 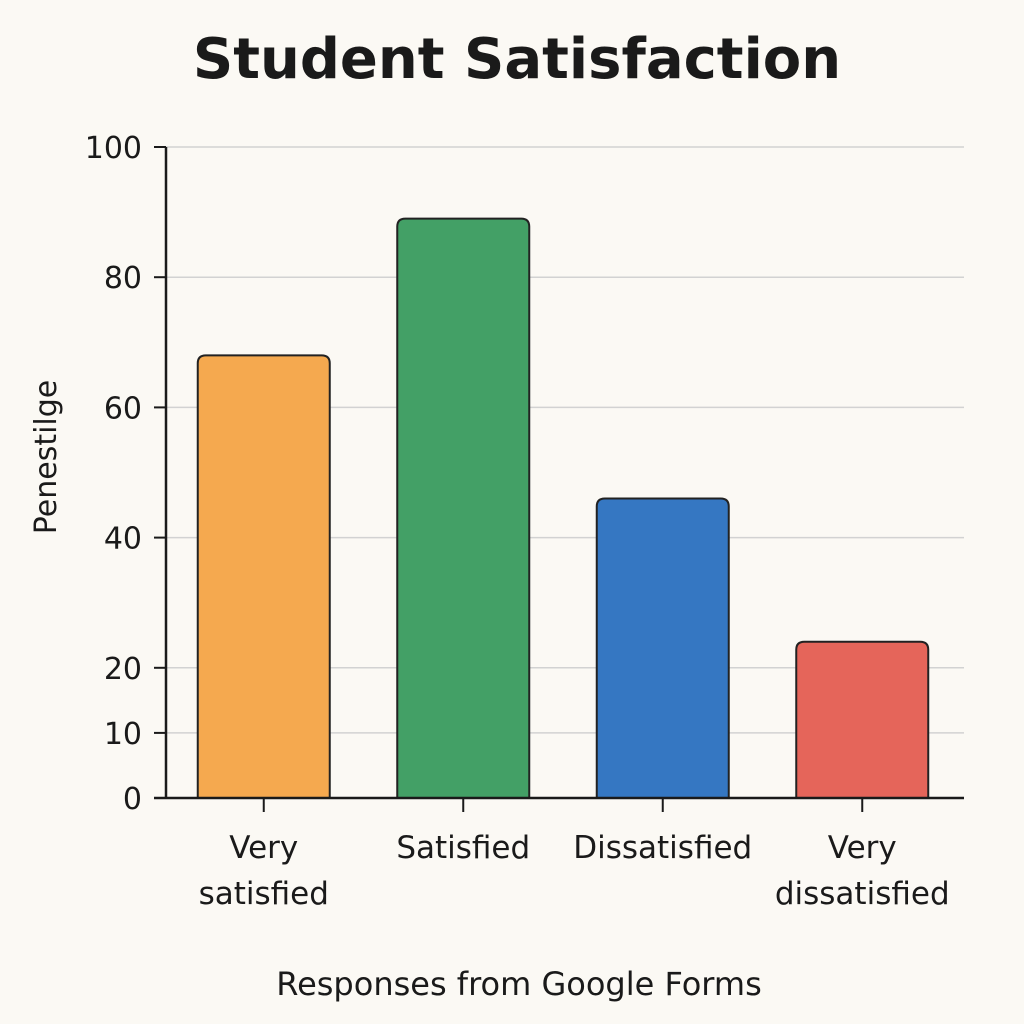 What do you see at coordinates (463, 848) in the screenshot?
I see `x-tick-label: Satisfied` at bounding box center [463, 848].